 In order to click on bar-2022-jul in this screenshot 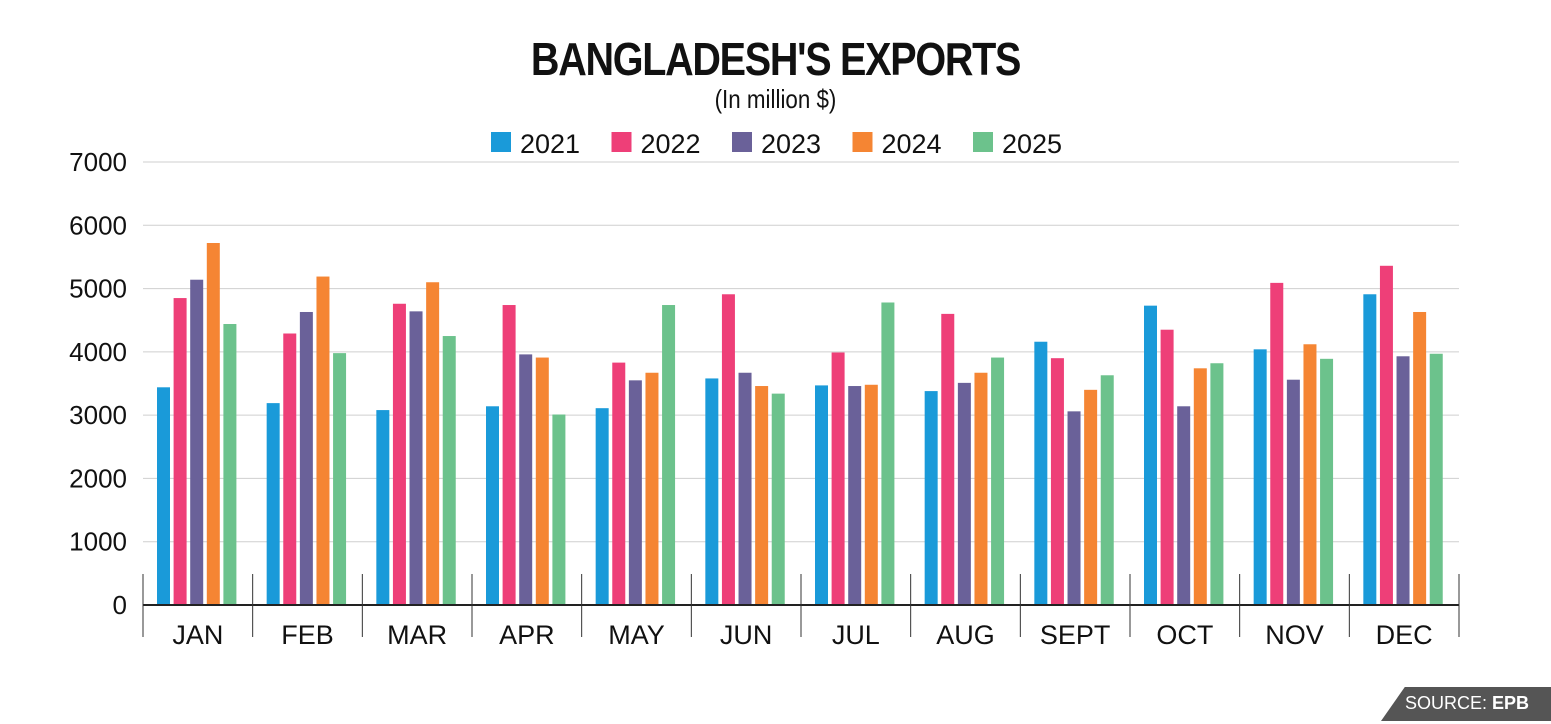, I will do `click(838, 478)`.